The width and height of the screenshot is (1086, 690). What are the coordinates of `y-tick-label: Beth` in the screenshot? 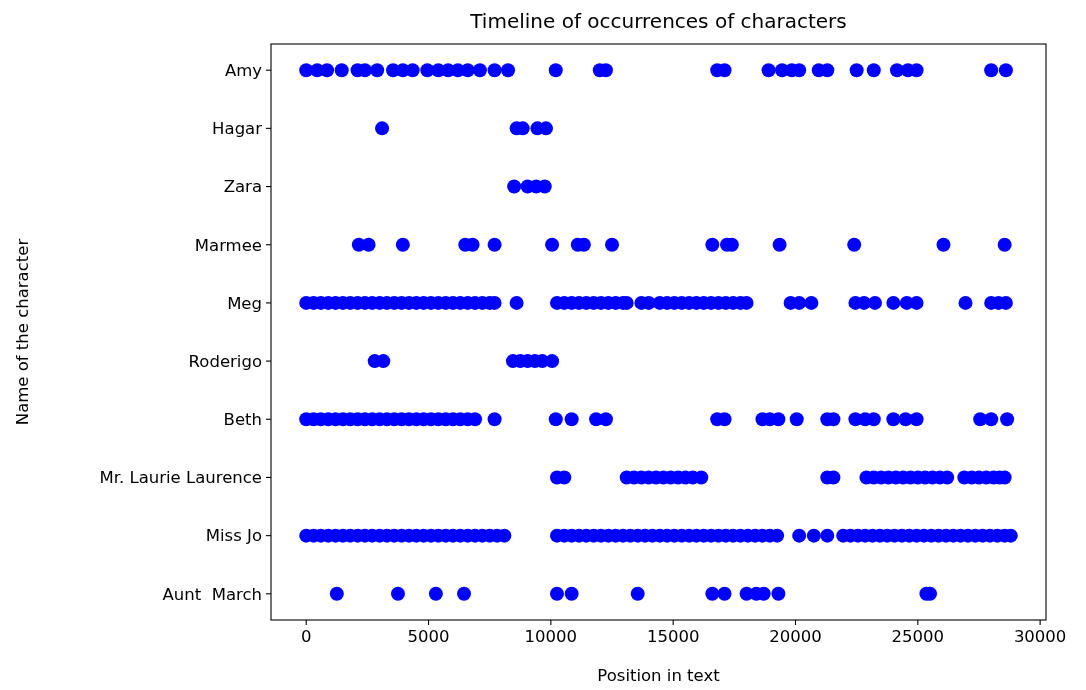 It's located at (242, 420).